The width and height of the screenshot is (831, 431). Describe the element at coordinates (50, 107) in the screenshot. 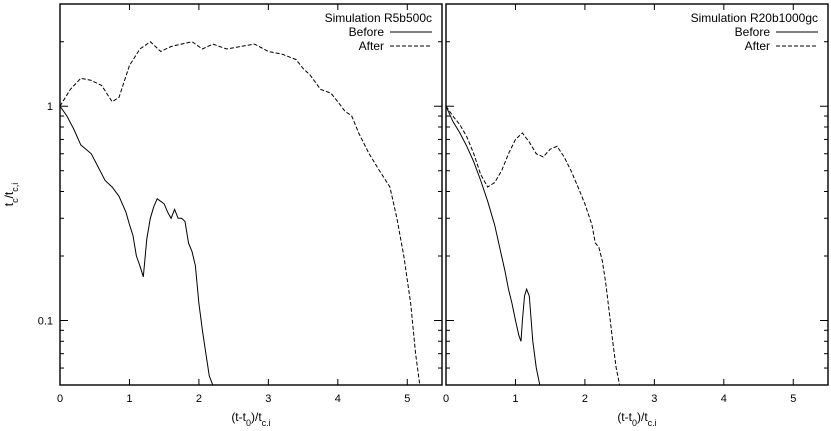

I see `y-tick-label: 1` at that location.